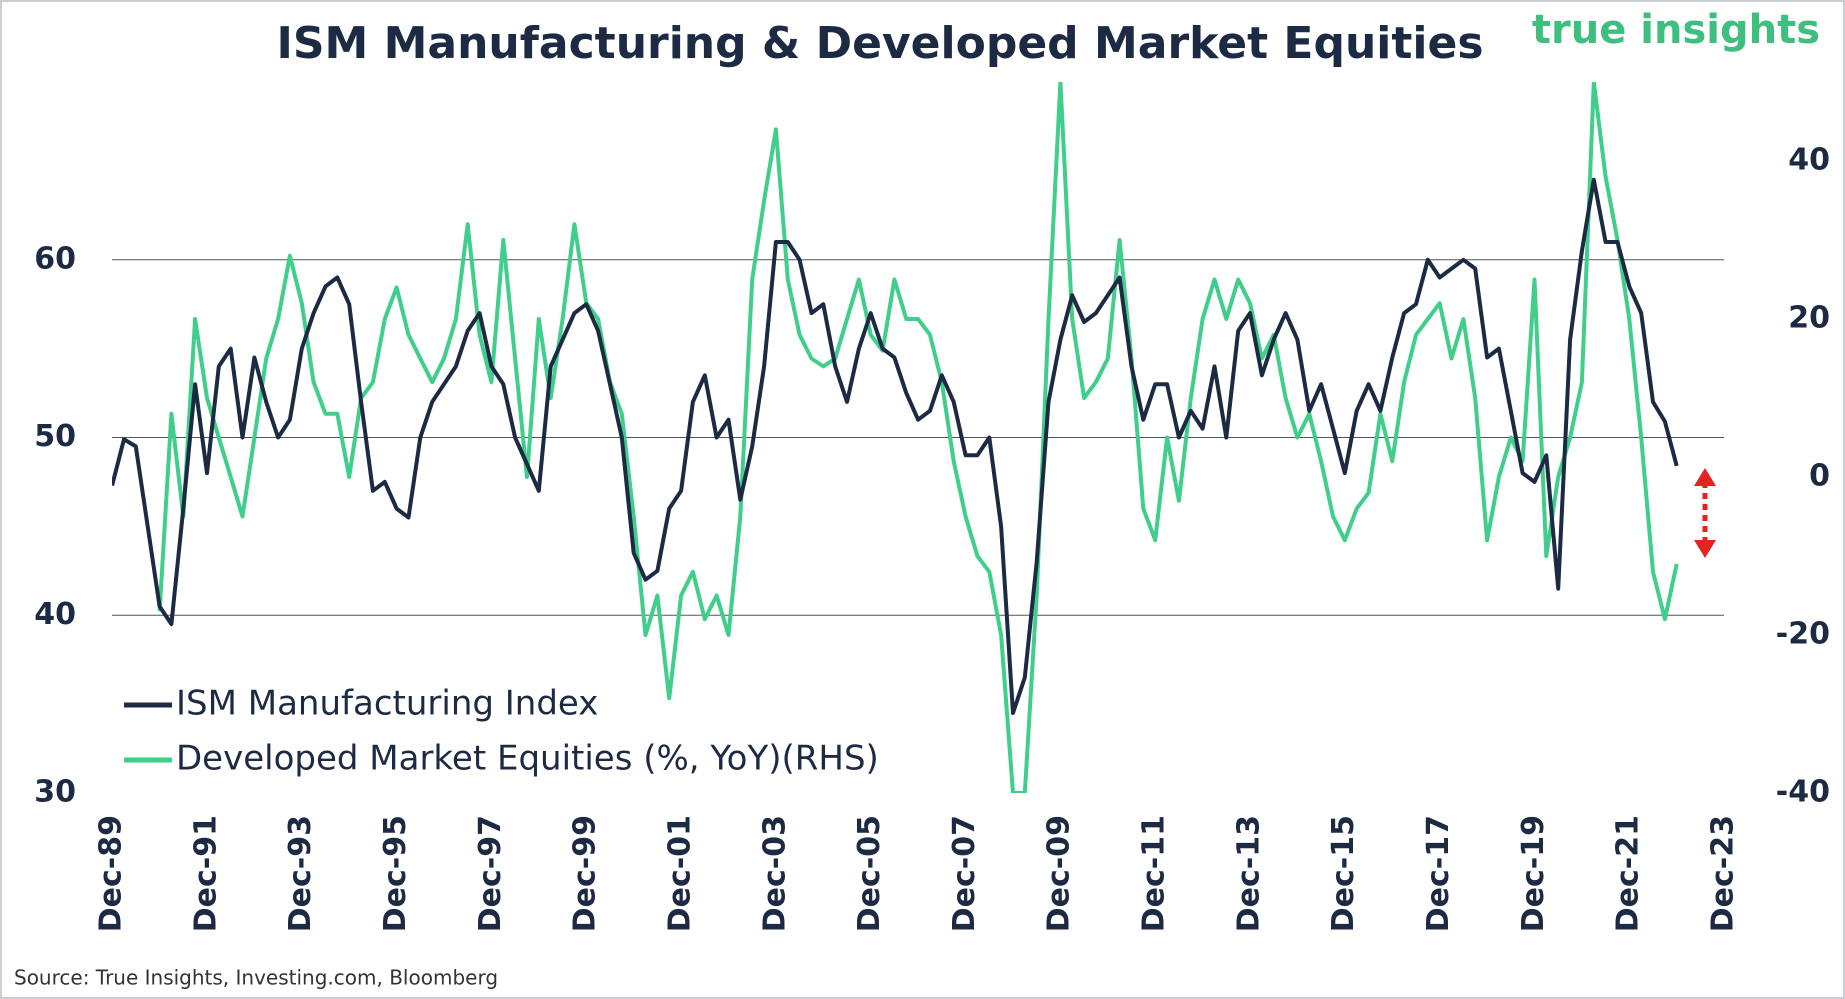 The image size is (1845, 999). What do you see at coordinates (527, 759) in the screenshot?
I see `legend-label: Developed Market Equities (%, YoY)(RHS)` at bounding box center [527, 759].